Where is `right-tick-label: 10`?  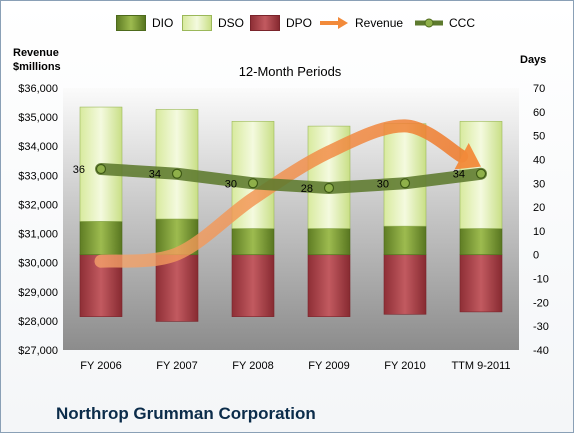 right-tick-label: 10 is located at coordinates (539, 232).